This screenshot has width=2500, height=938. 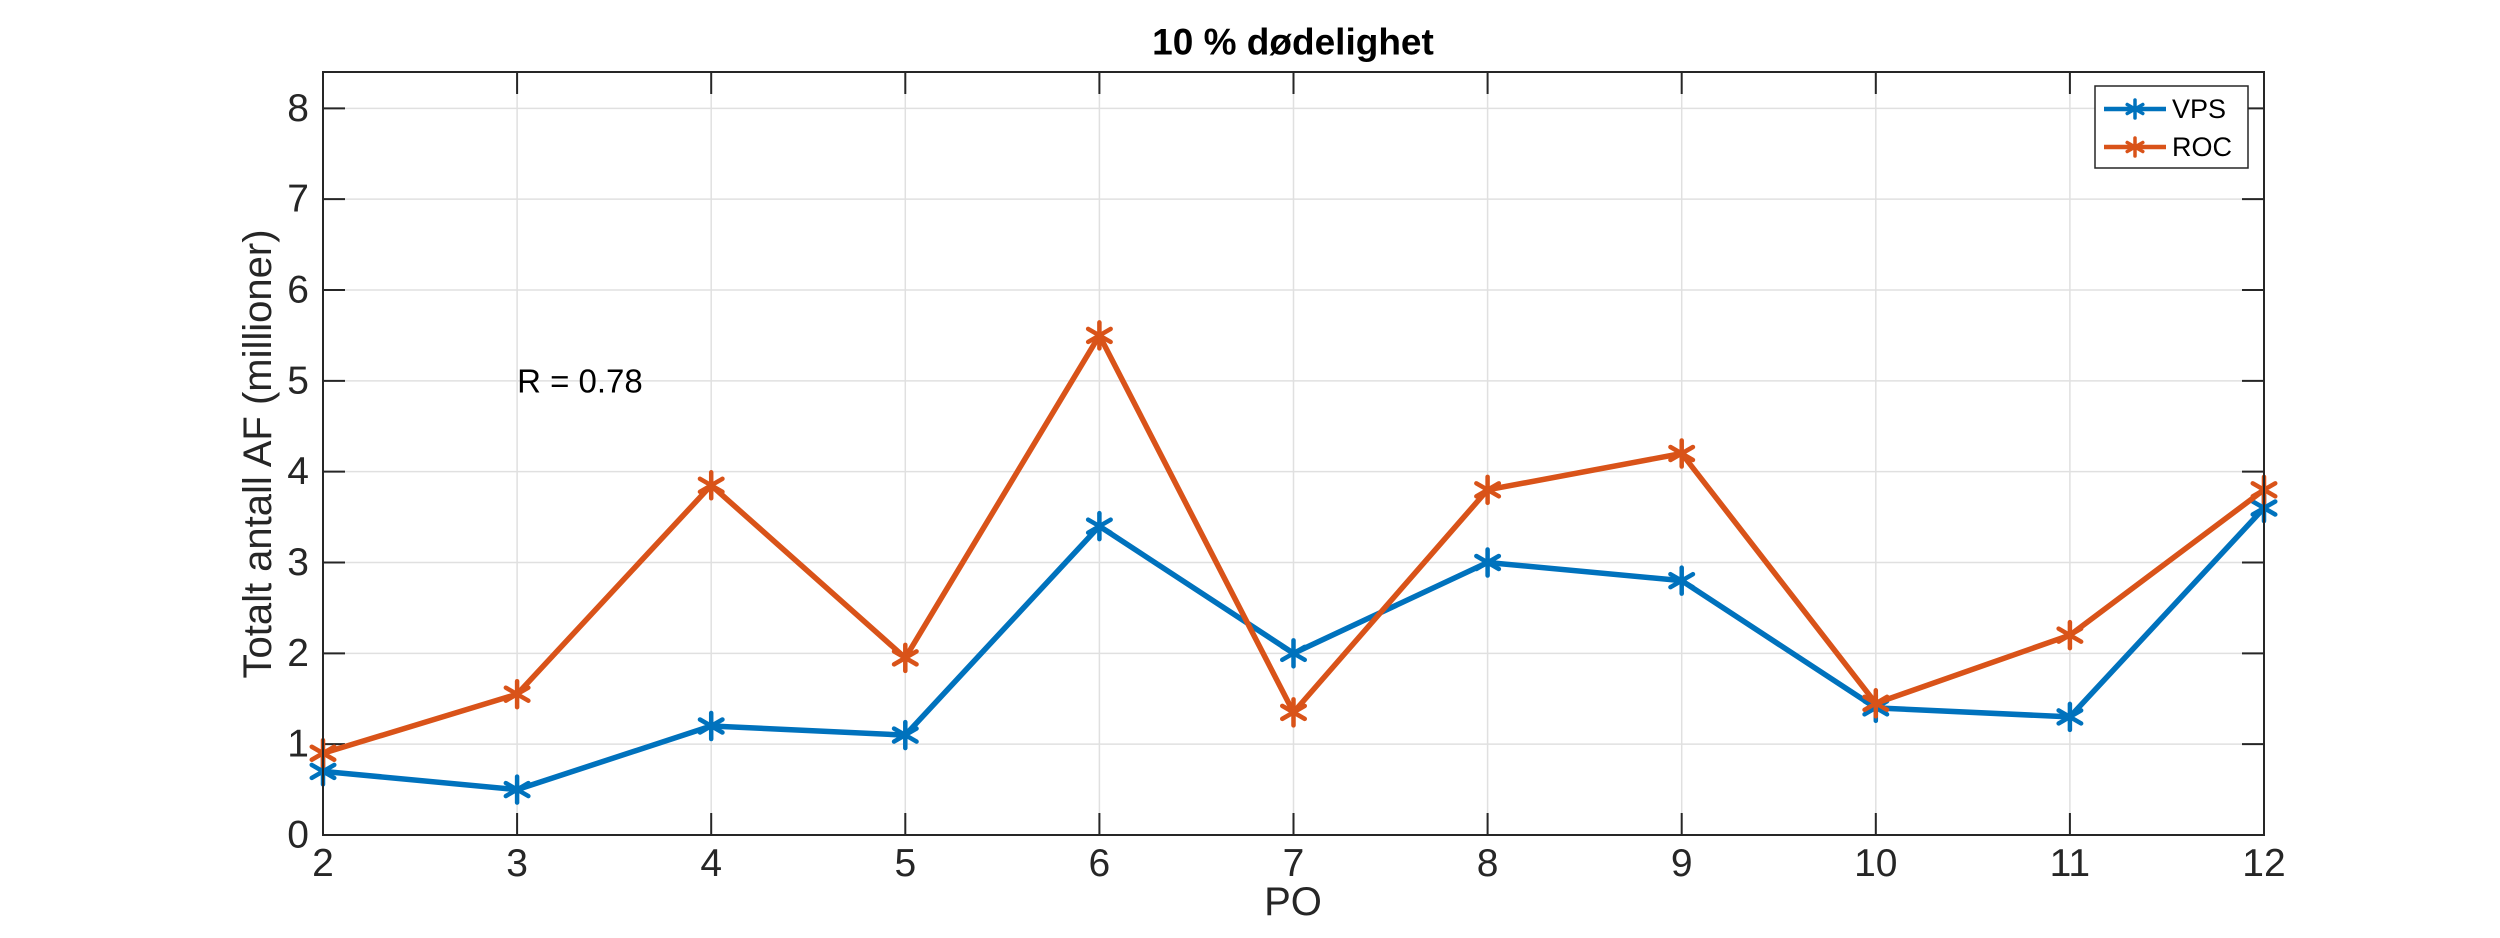 I want to click on legend-box, so click(x=2171, y=127).